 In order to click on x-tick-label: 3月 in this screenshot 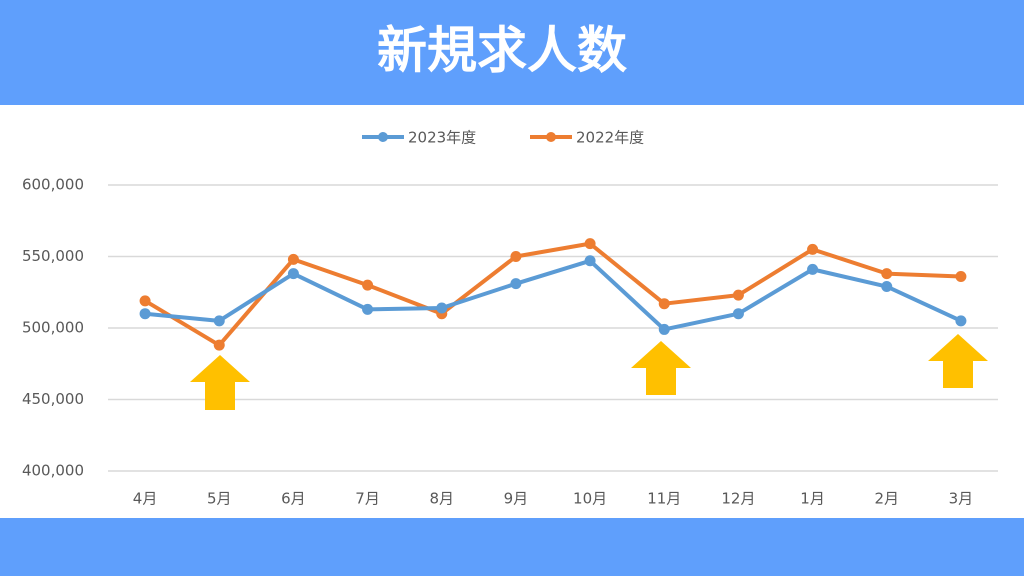, I will do `click(961, 499)`.